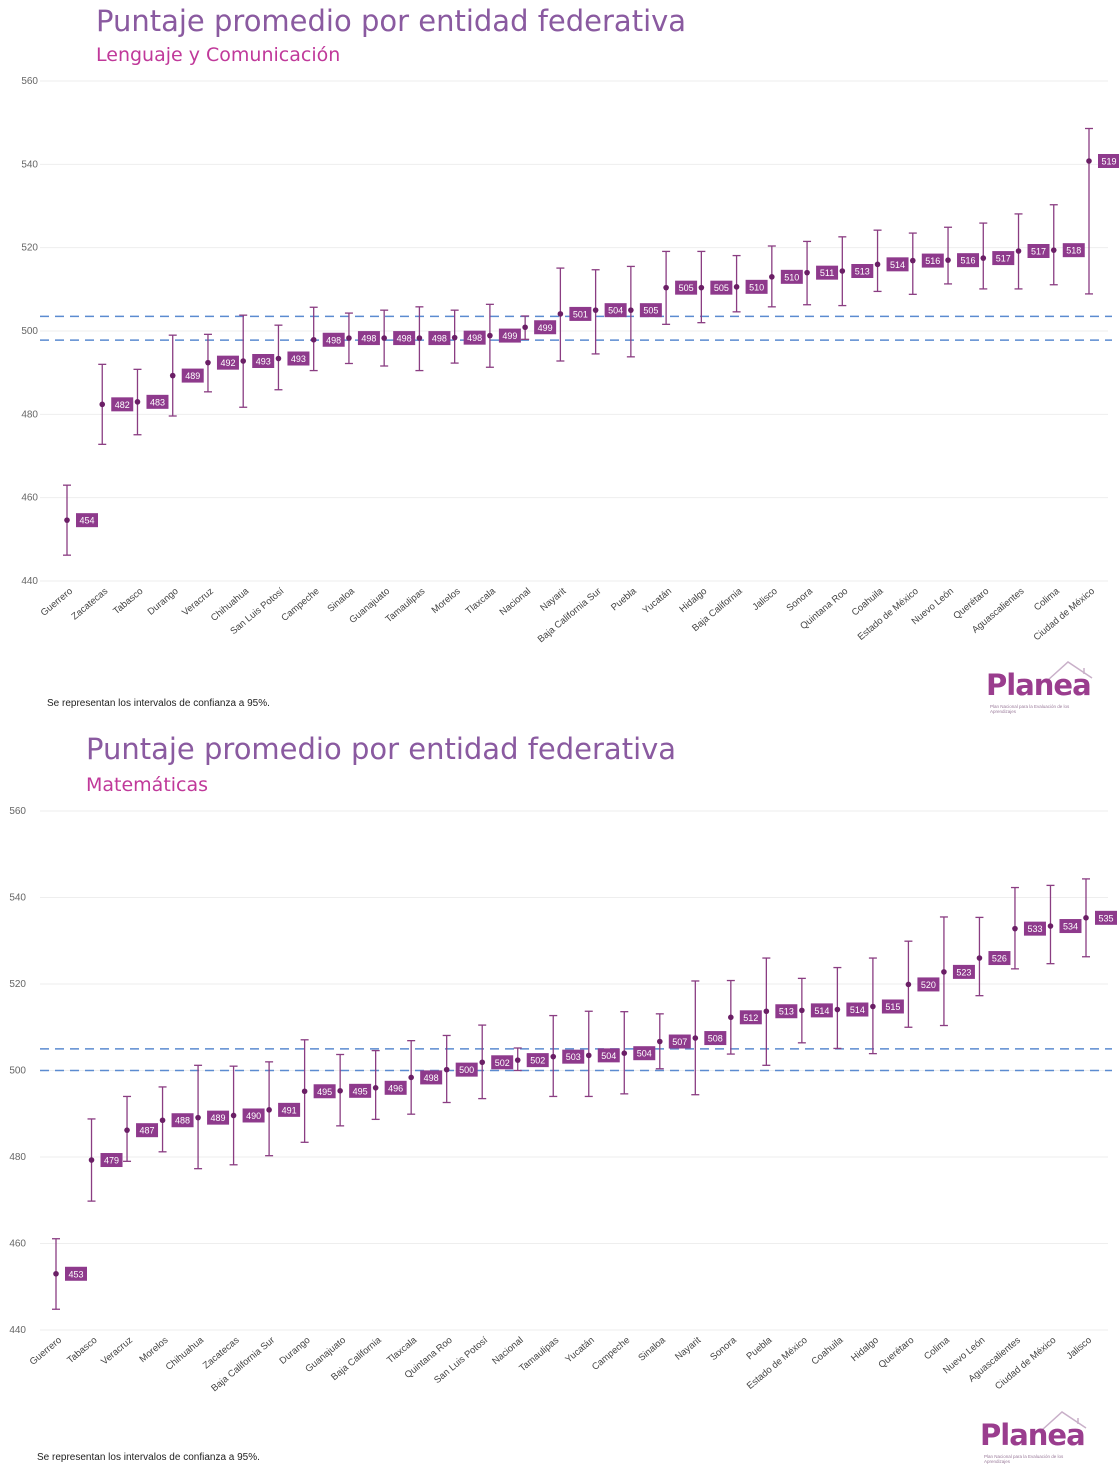  Describe the element at coordinates (122, 405) in the screenshot. I see `data-label: 482` at that location.